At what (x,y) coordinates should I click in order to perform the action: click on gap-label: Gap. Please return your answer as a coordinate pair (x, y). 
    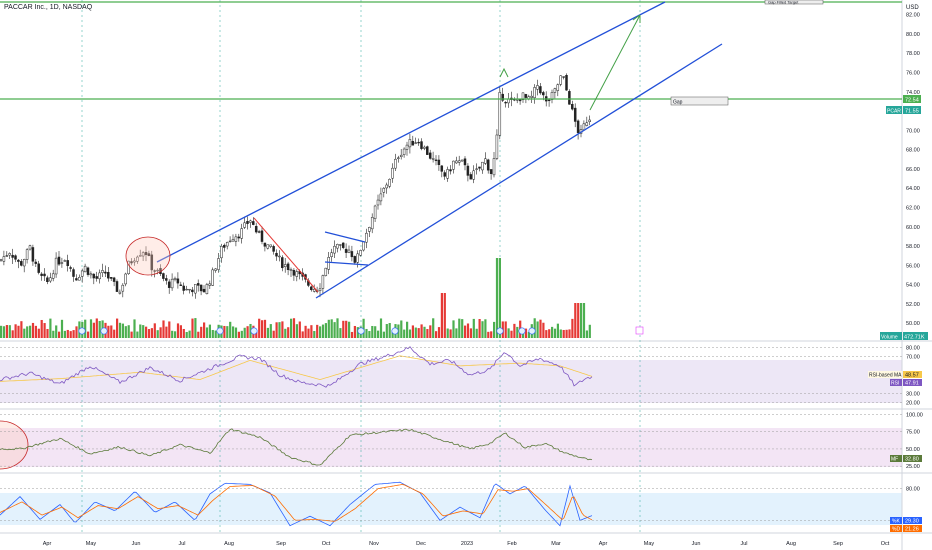
    Looking at the image, I should click on (678, 103).